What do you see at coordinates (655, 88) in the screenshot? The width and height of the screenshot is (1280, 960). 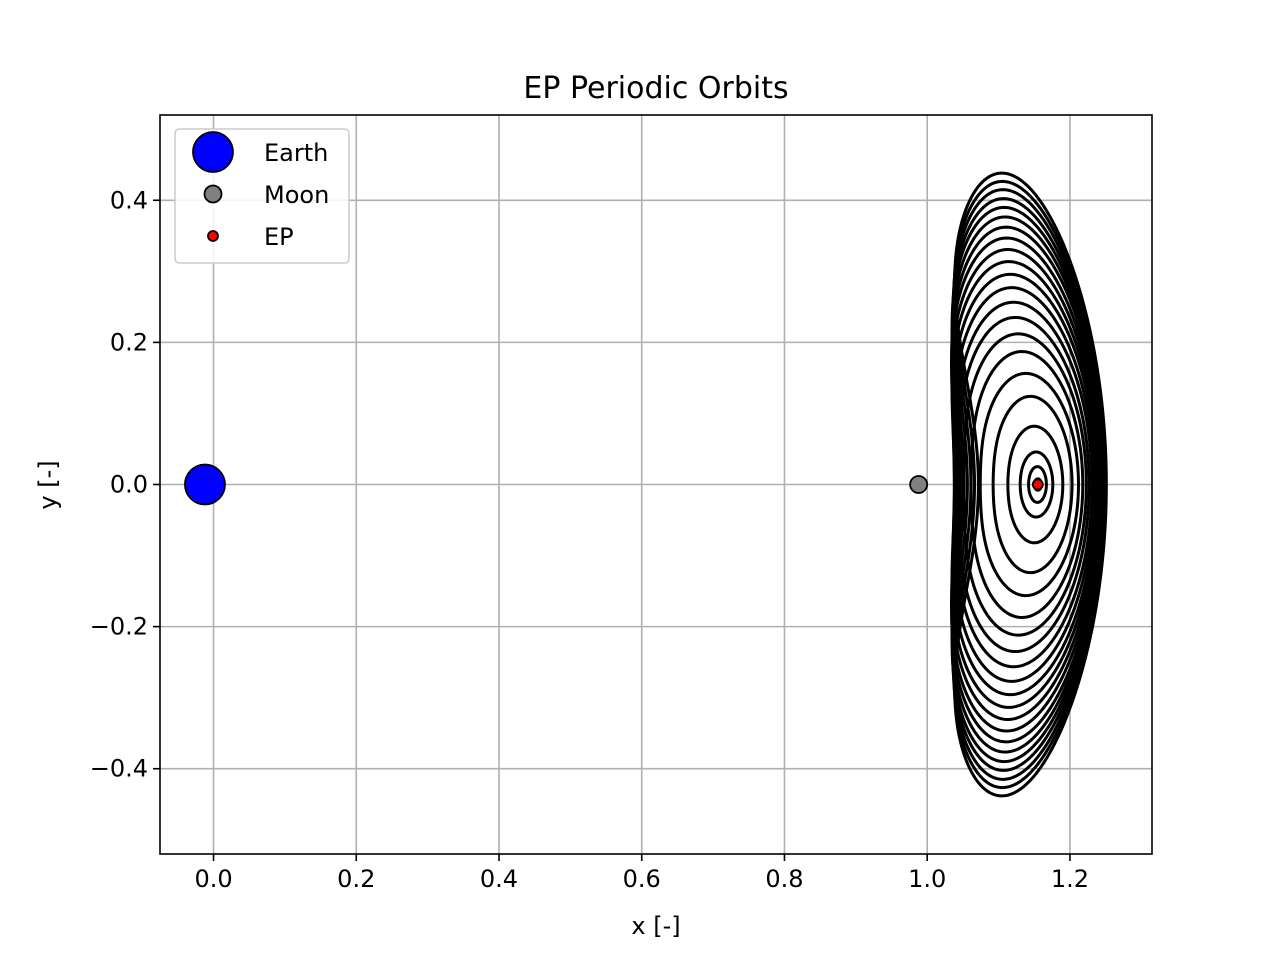 I see `chart-title: EP Periodic Orbits` at bounding box center [655, 88].